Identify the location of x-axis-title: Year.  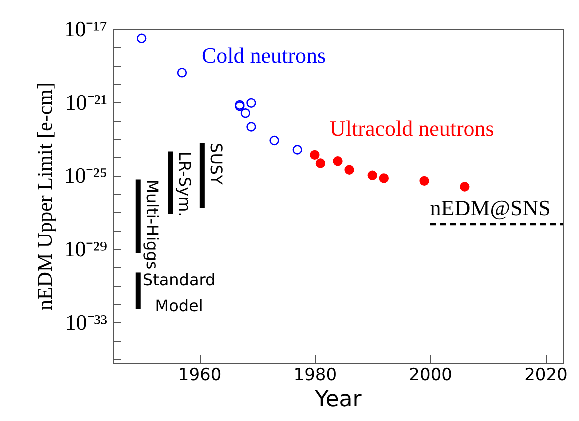
(338, 400).